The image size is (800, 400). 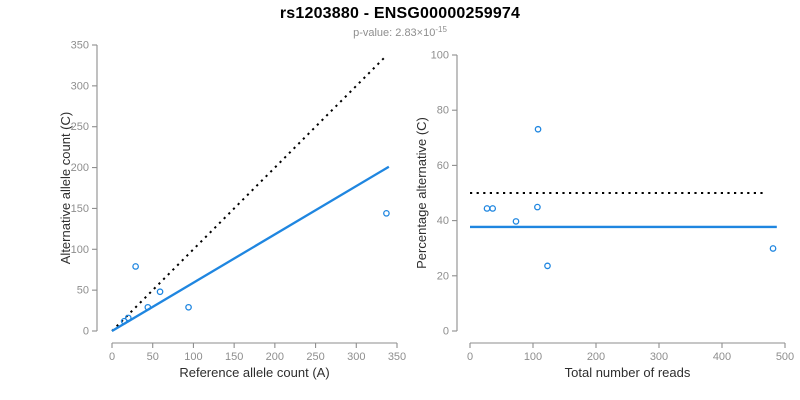 What do you see at coordinates (441, 29) in the screenshot?
I see `p-value-exponent: -15` at bounding box center [441, 29].